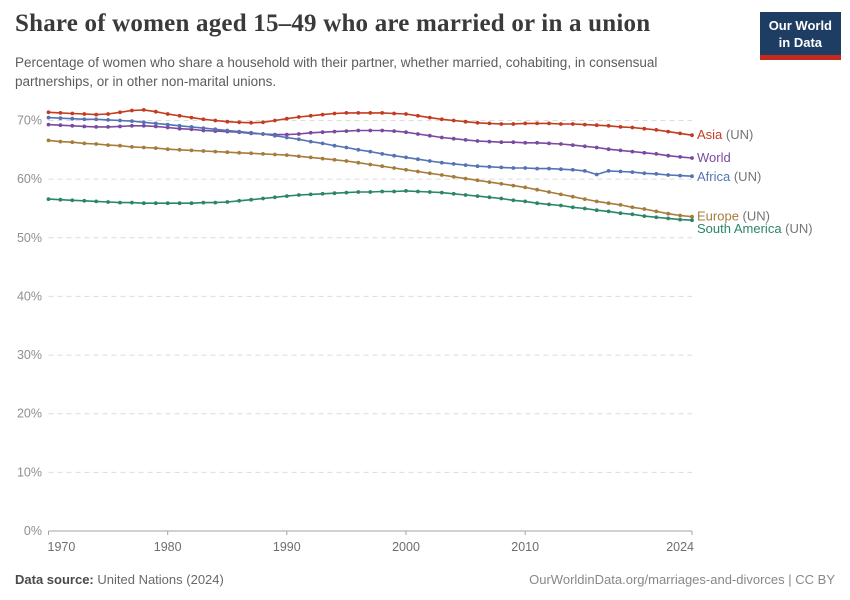 This screenshot has height=600, width=850. I want to click on series-label-europe: Europe (UN), so click(733, 216).